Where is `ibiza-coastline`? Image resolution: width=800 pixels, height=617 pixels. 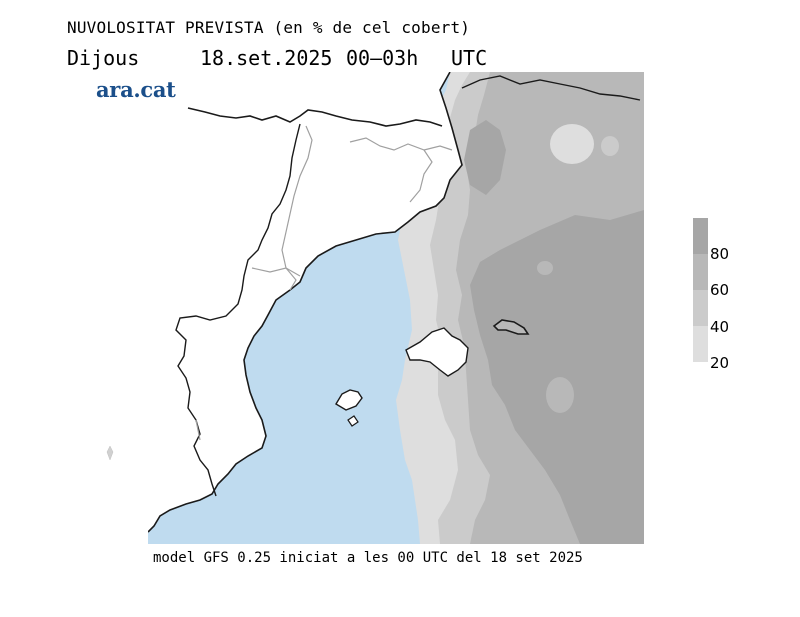
ibiza-coastline is located at coordinates (349, 400).